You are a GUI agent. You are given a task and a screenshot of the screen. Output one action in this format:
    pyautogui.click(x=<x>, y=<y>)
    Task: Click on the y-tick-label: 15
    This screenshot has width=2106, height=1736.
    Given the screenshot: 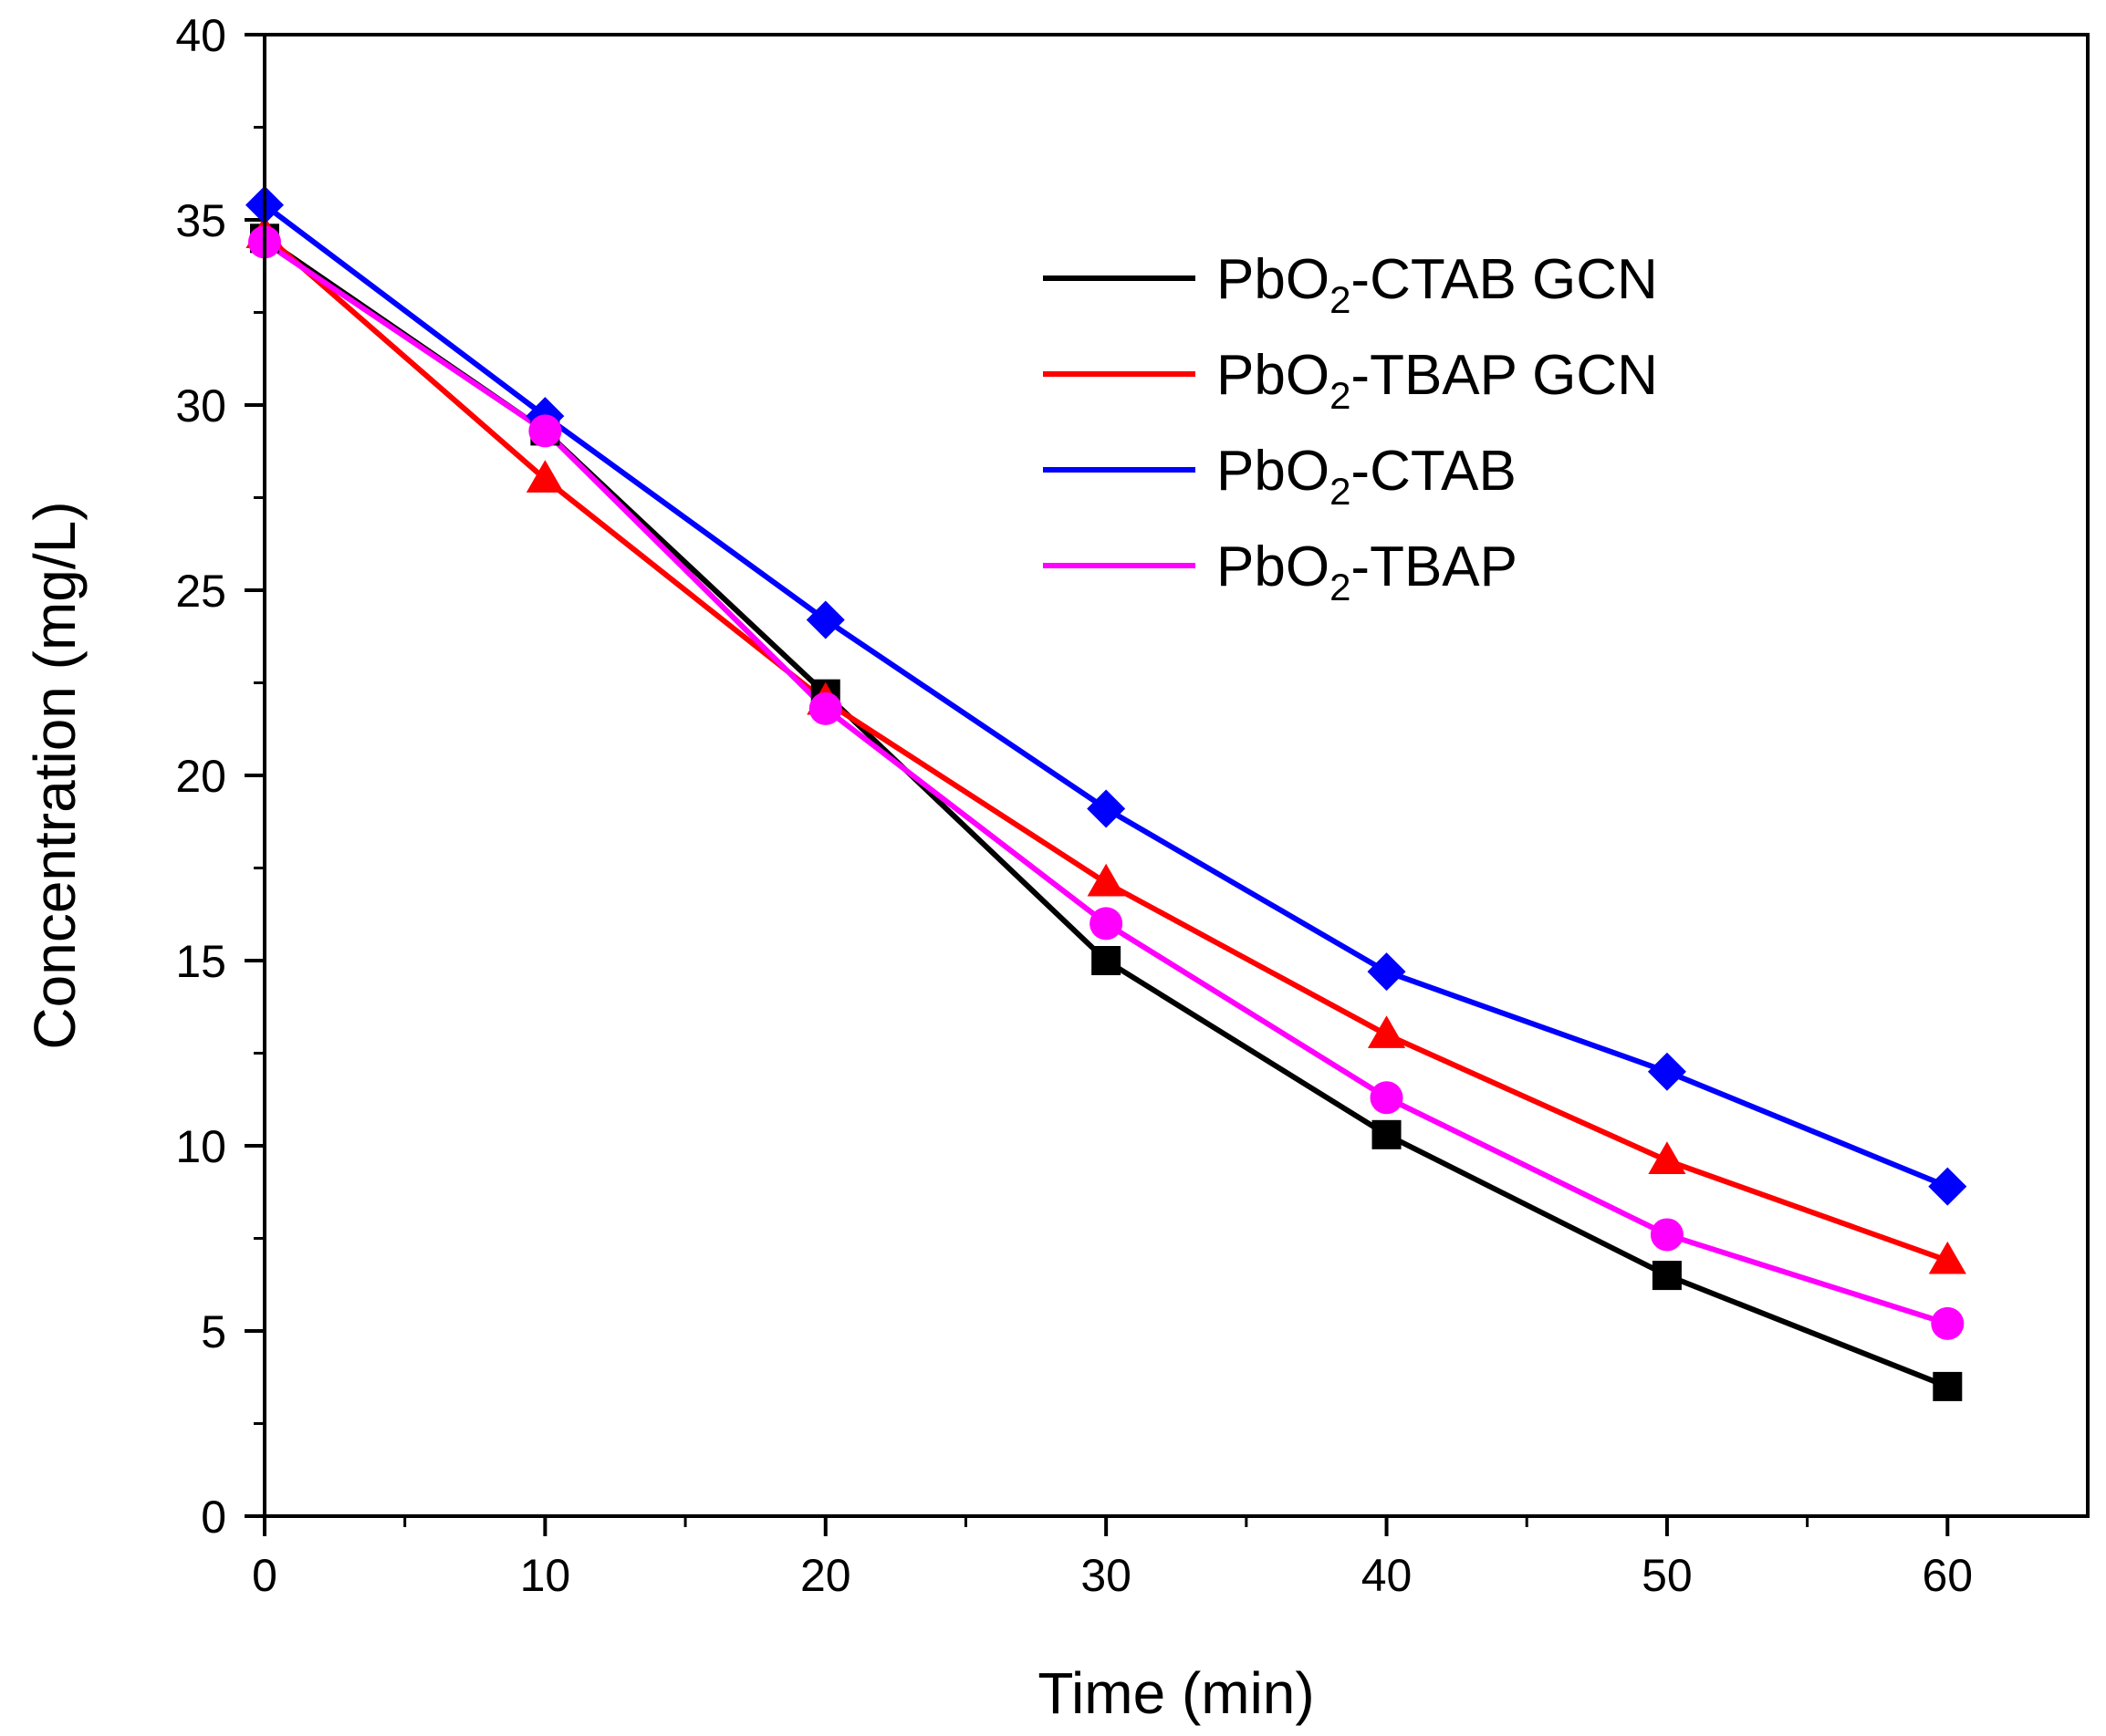 What is the action you would take?
    pyautogui.click(x=200, y=961)
    